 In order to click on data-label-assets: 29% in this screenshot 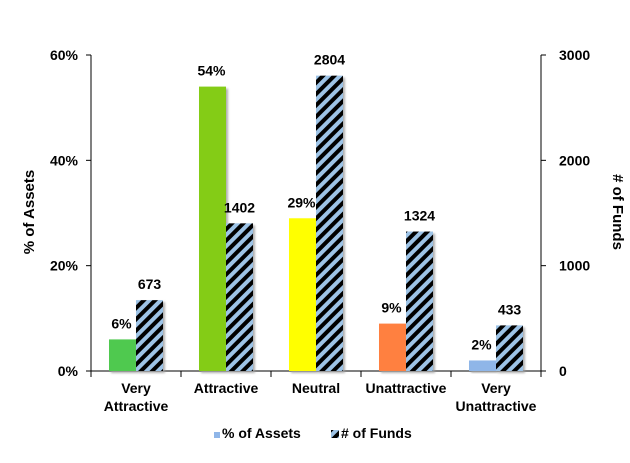, I will do `click(301, 202)`.